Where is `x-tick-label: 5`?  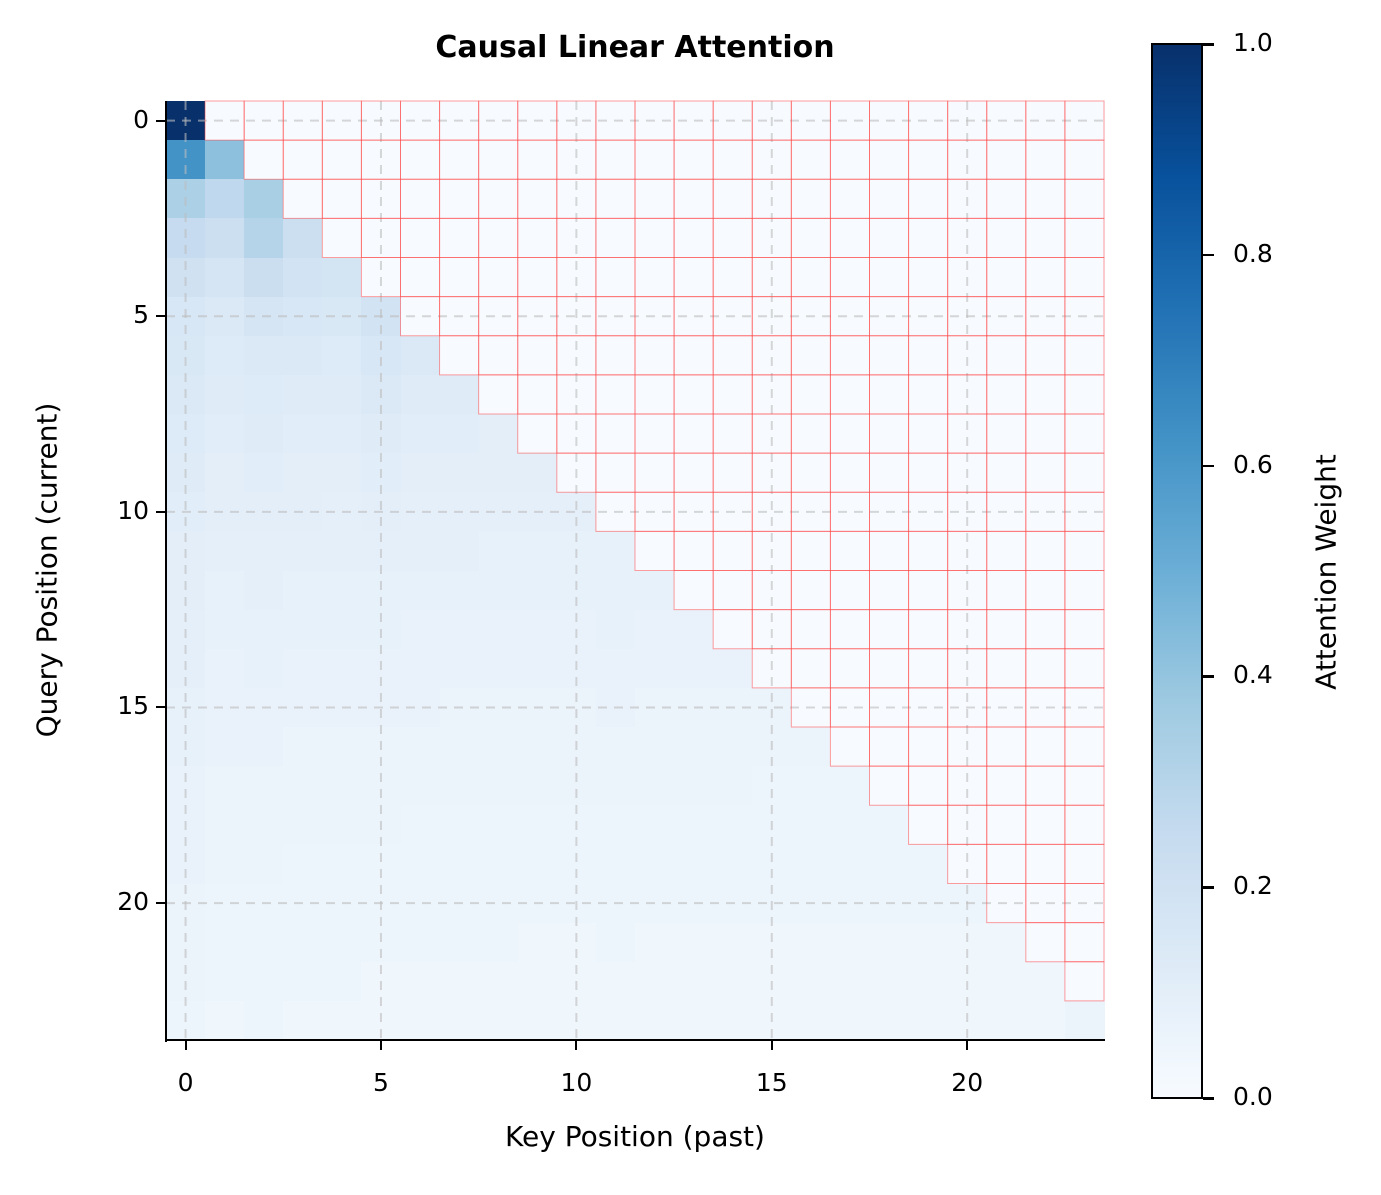 x-tick-label: 5 is located at coordinates (381, 1082).